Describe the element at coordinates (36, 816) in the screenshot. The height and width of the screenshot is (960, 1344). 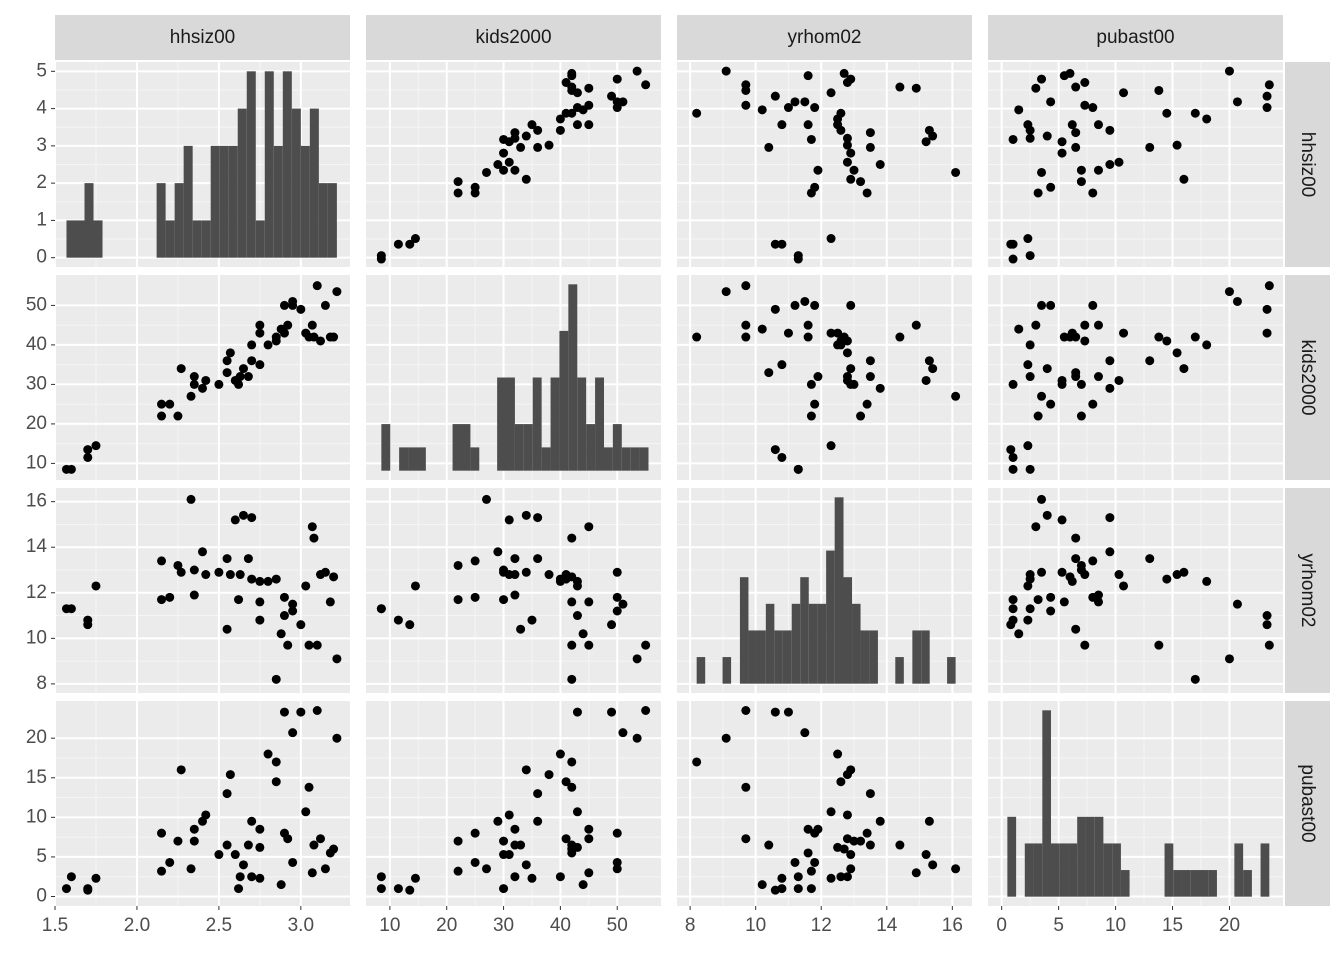
I see `y-tick-label: 10` at that location.